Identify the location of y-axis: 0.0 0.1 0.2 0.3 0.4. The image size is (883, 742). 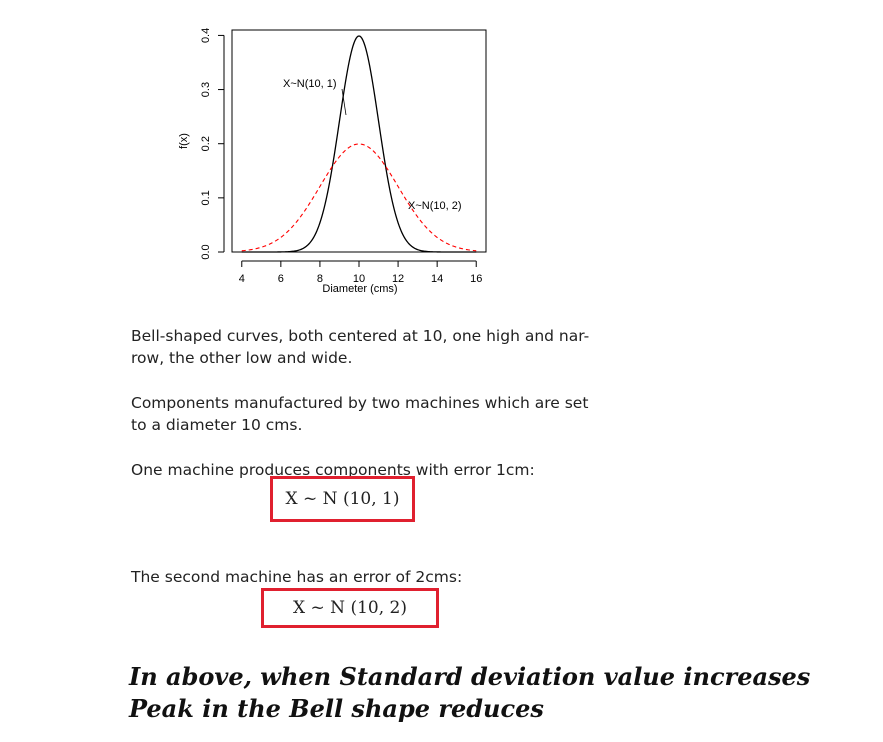
(212, 144).